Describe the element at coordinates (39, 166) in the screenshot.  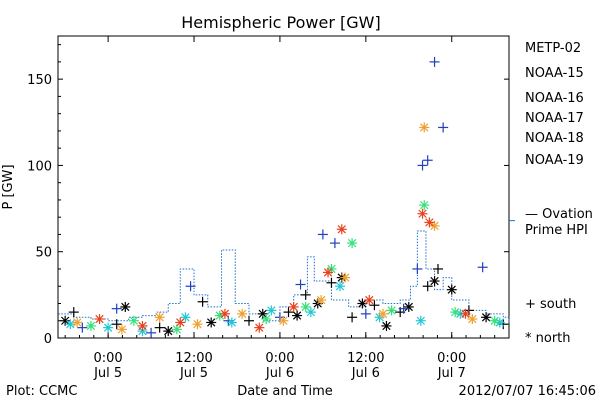
I see `y-tick-label: 100` at that location.